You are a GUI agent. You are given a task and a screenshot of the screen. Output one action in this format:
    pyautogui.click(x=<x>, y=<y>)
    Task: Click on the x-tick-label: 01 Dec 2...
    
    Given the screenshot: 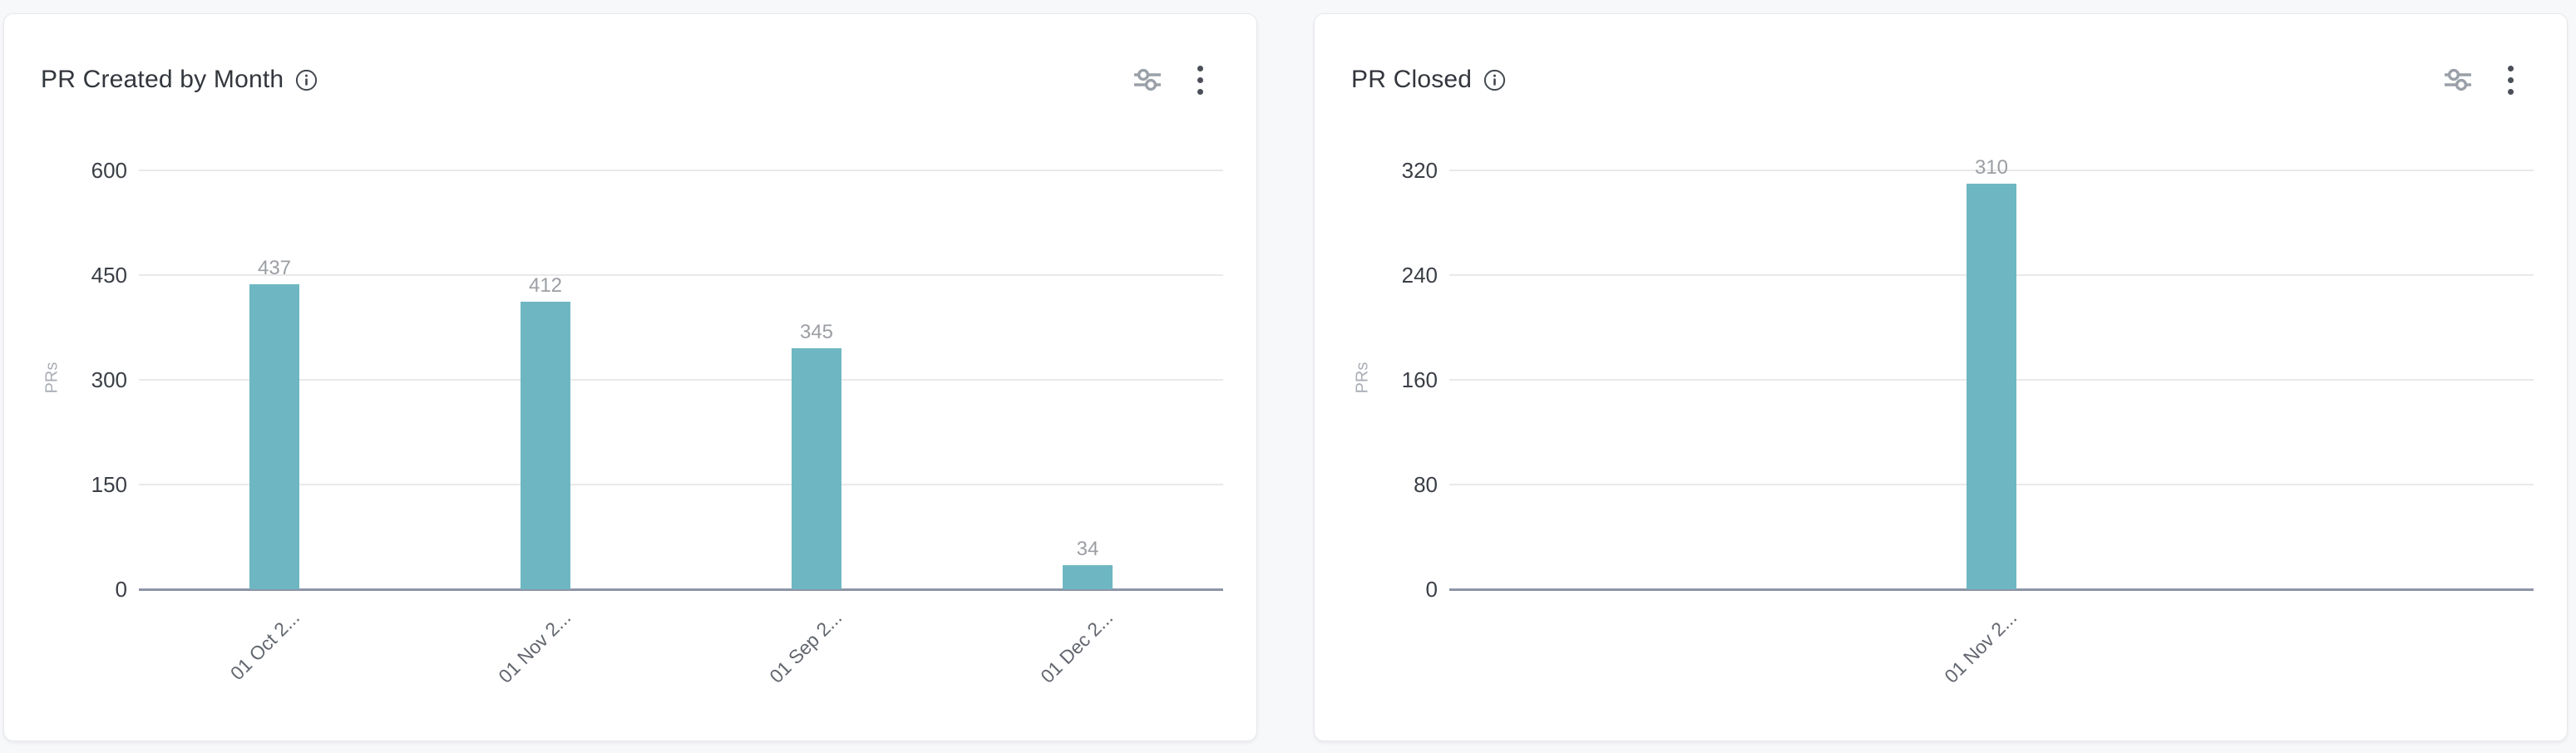 What is the action you would take?
    pyautogui.click(x=1077, y=646)
    